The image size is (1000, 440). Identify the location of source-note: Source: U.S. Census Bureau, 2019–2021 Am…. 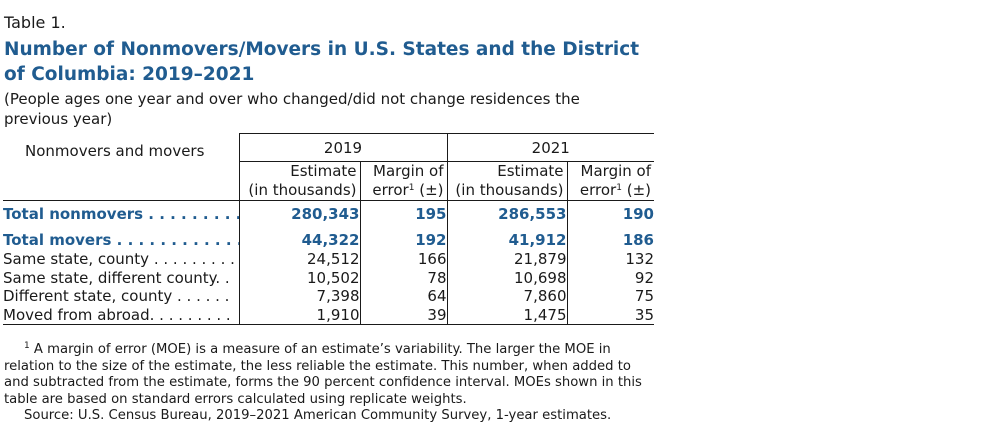
(318, 415).